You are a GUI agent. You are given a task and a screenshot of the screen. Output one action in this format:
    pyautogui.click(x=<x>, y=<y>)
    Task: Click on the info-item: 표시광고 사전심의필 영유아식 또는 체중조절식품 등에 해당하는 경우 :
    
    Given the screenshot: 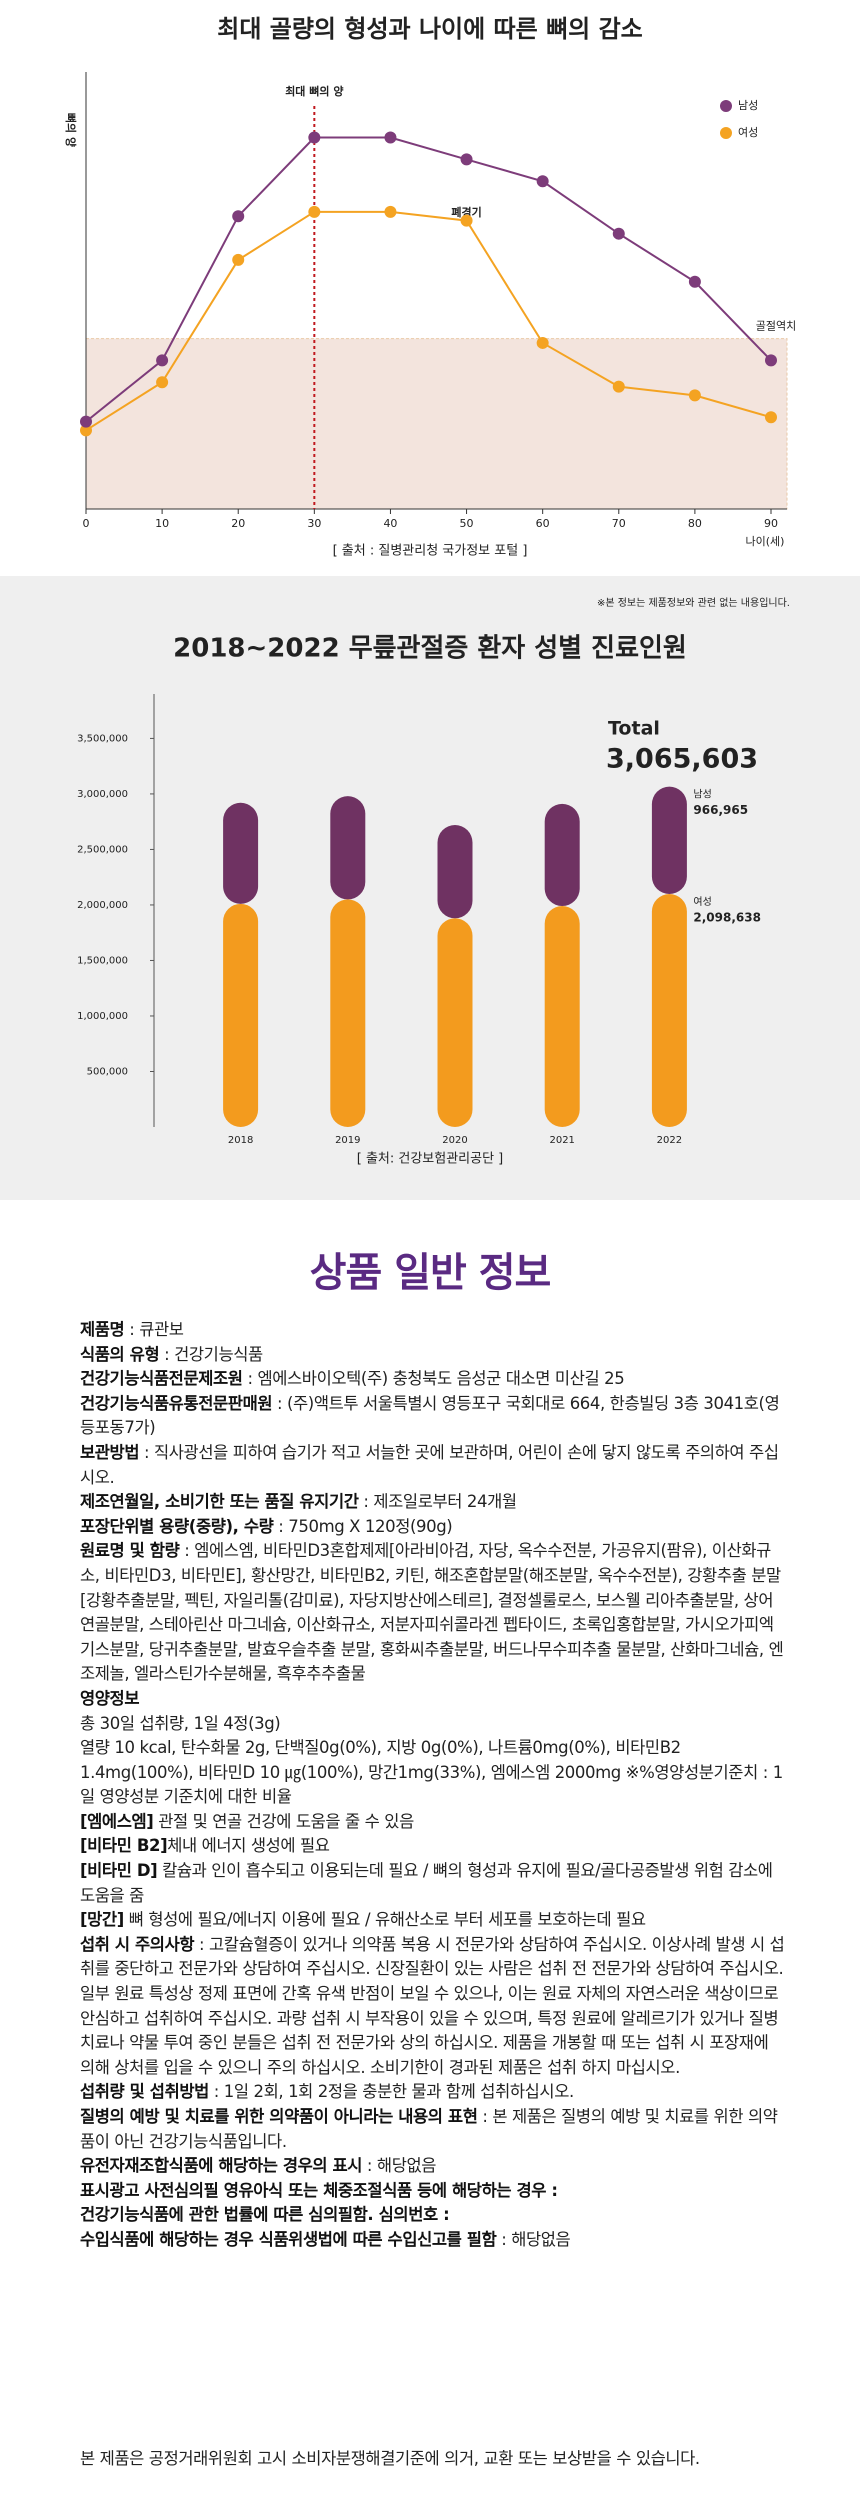 What is the action you would take?
    pyautogui.click(x=432, y=2191)
    